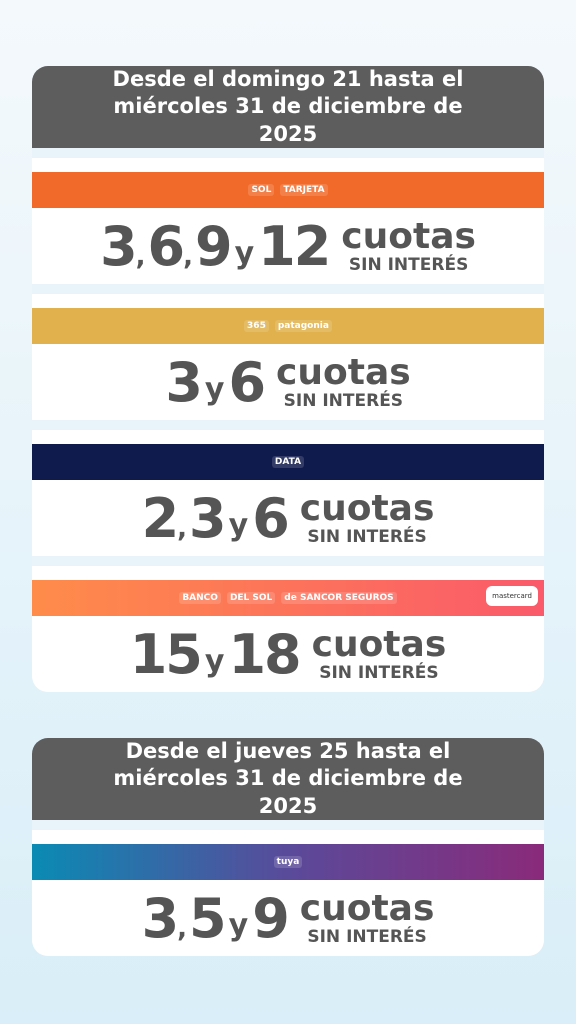 This screenshot has width=576, height=1024. I want to click on brand-band: 365 patagonia, so click(288, 326).